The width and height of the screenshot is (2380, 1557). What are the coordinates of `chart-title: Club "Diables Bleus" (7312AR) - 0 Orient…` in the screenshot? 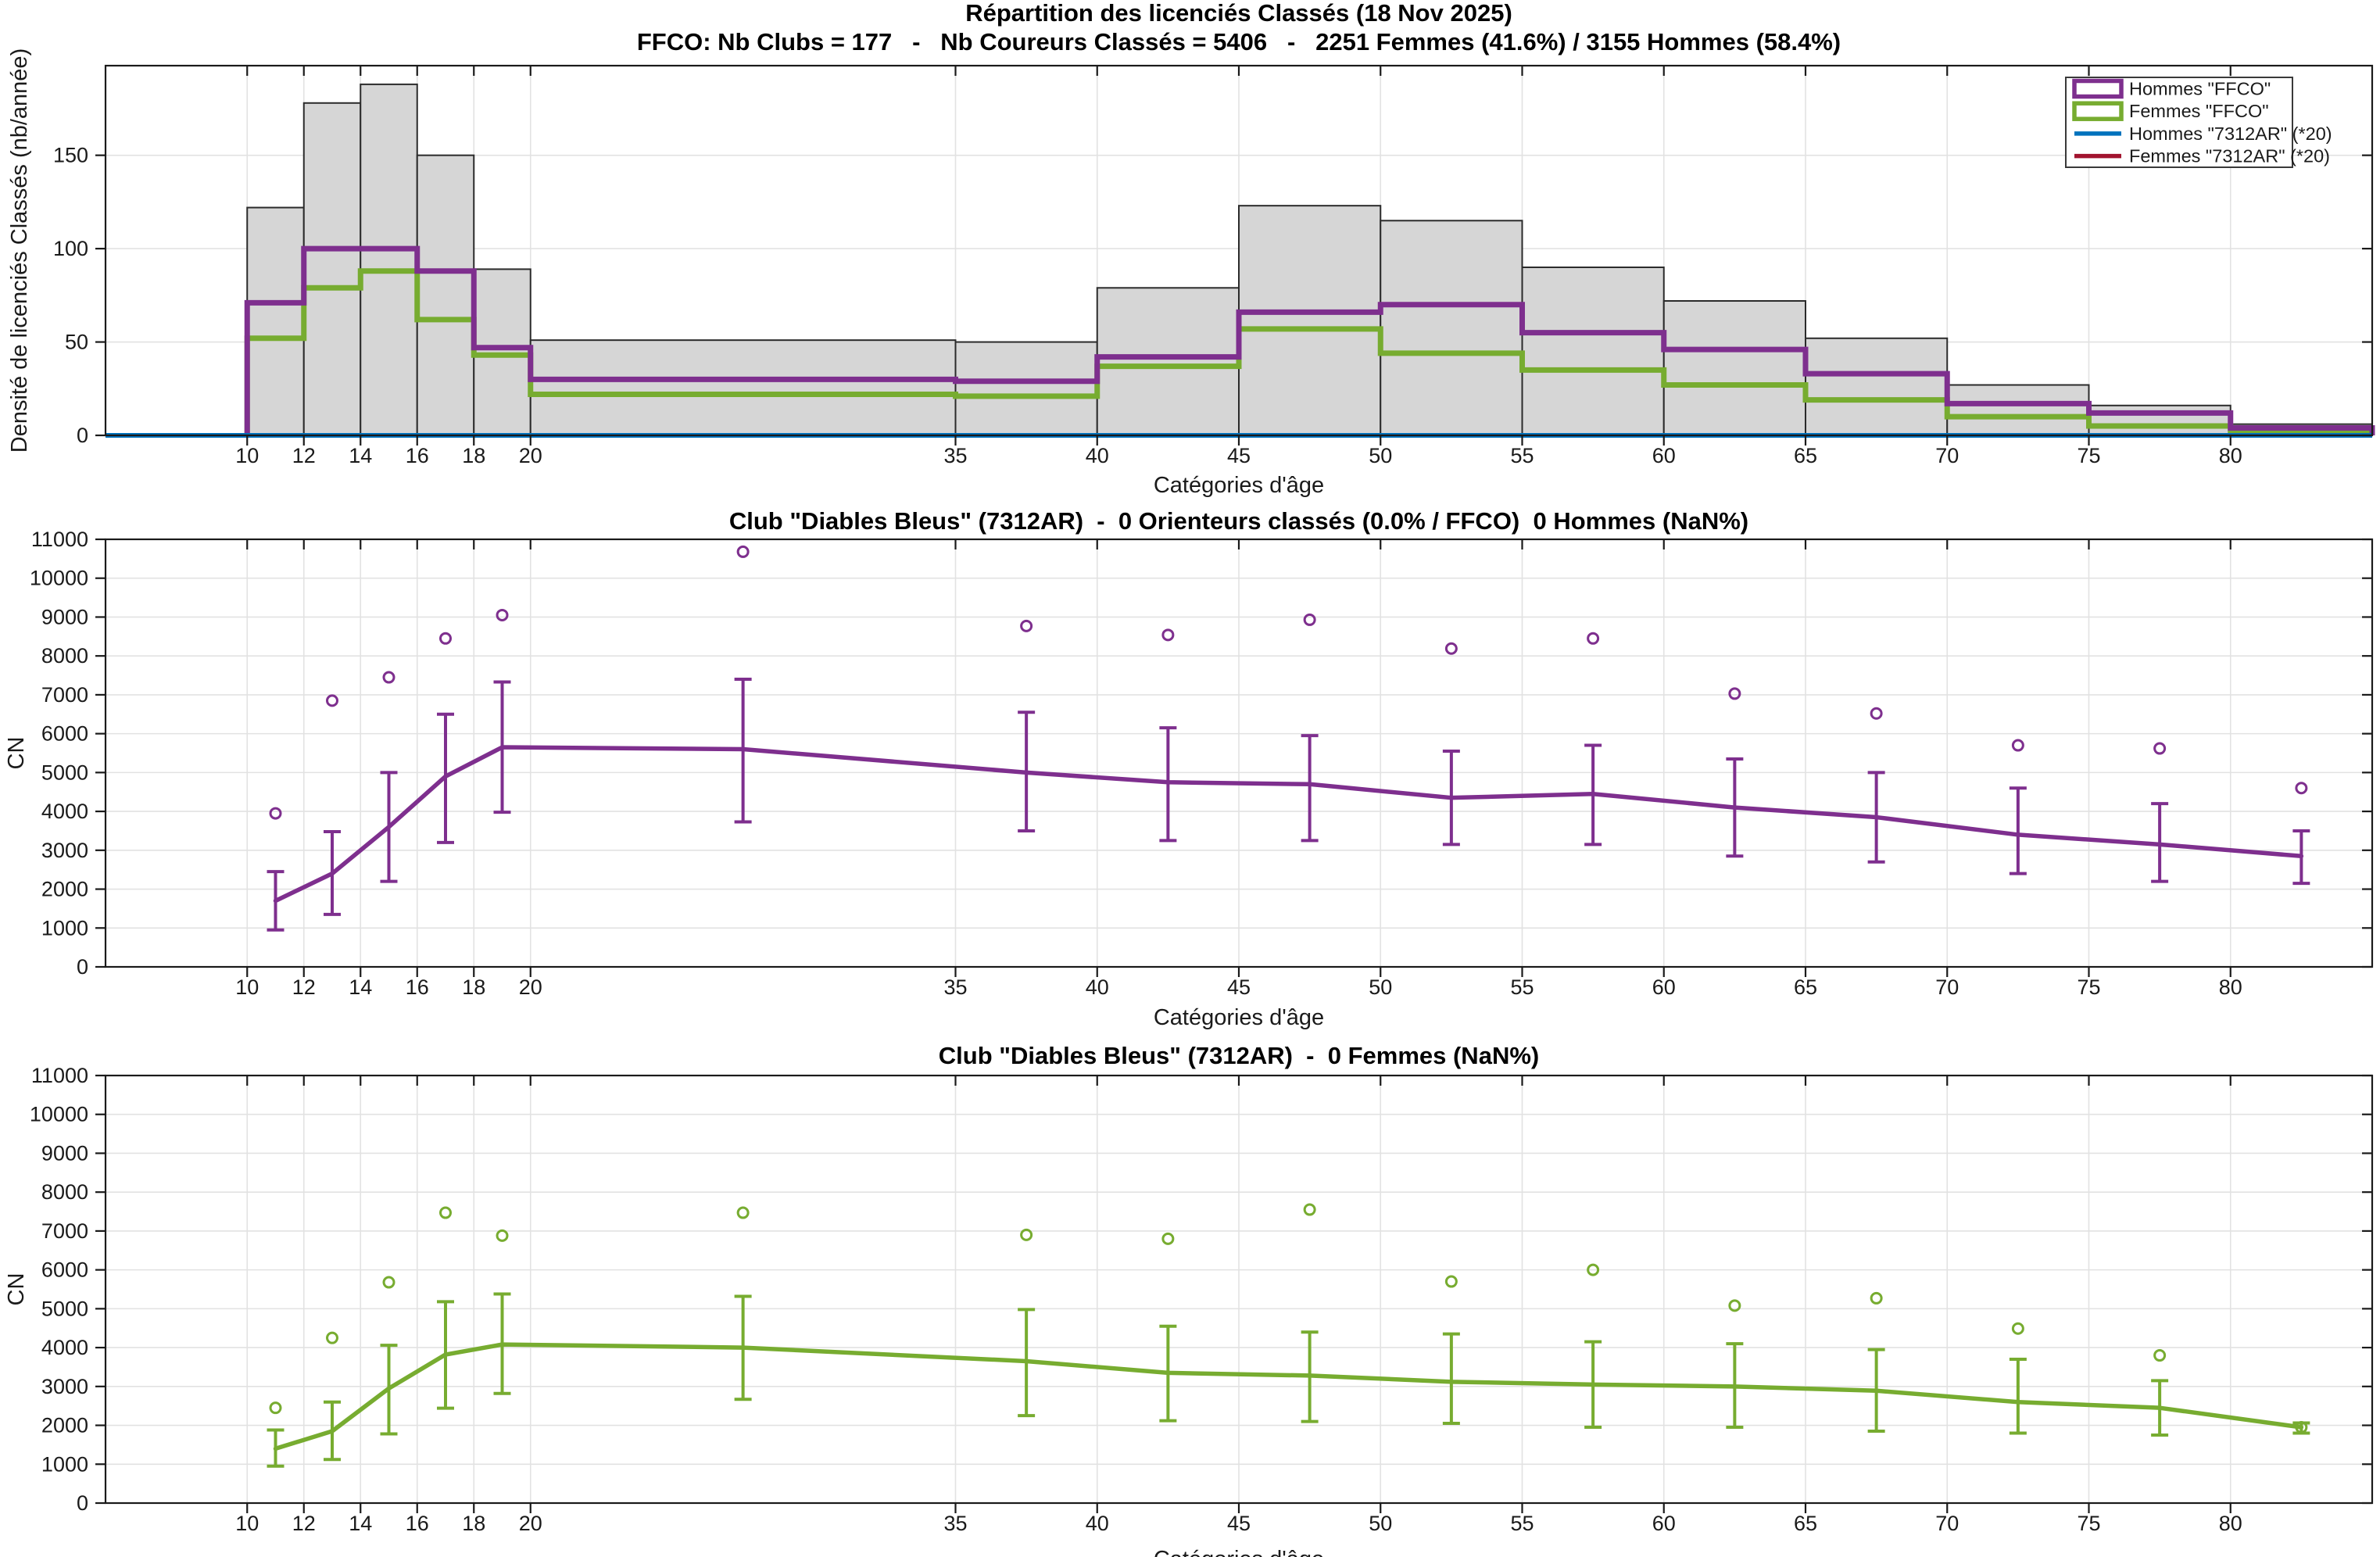 It's located at (1238, 521).